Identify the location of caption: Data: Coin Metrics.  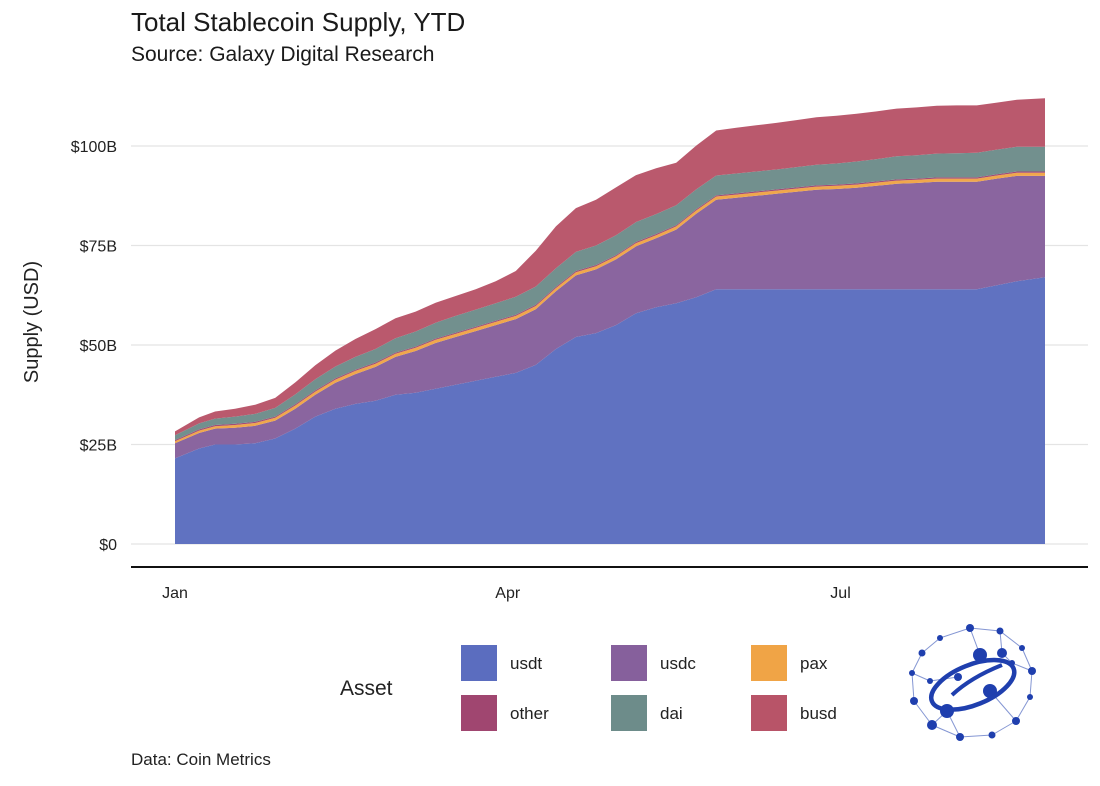
(201, 759).